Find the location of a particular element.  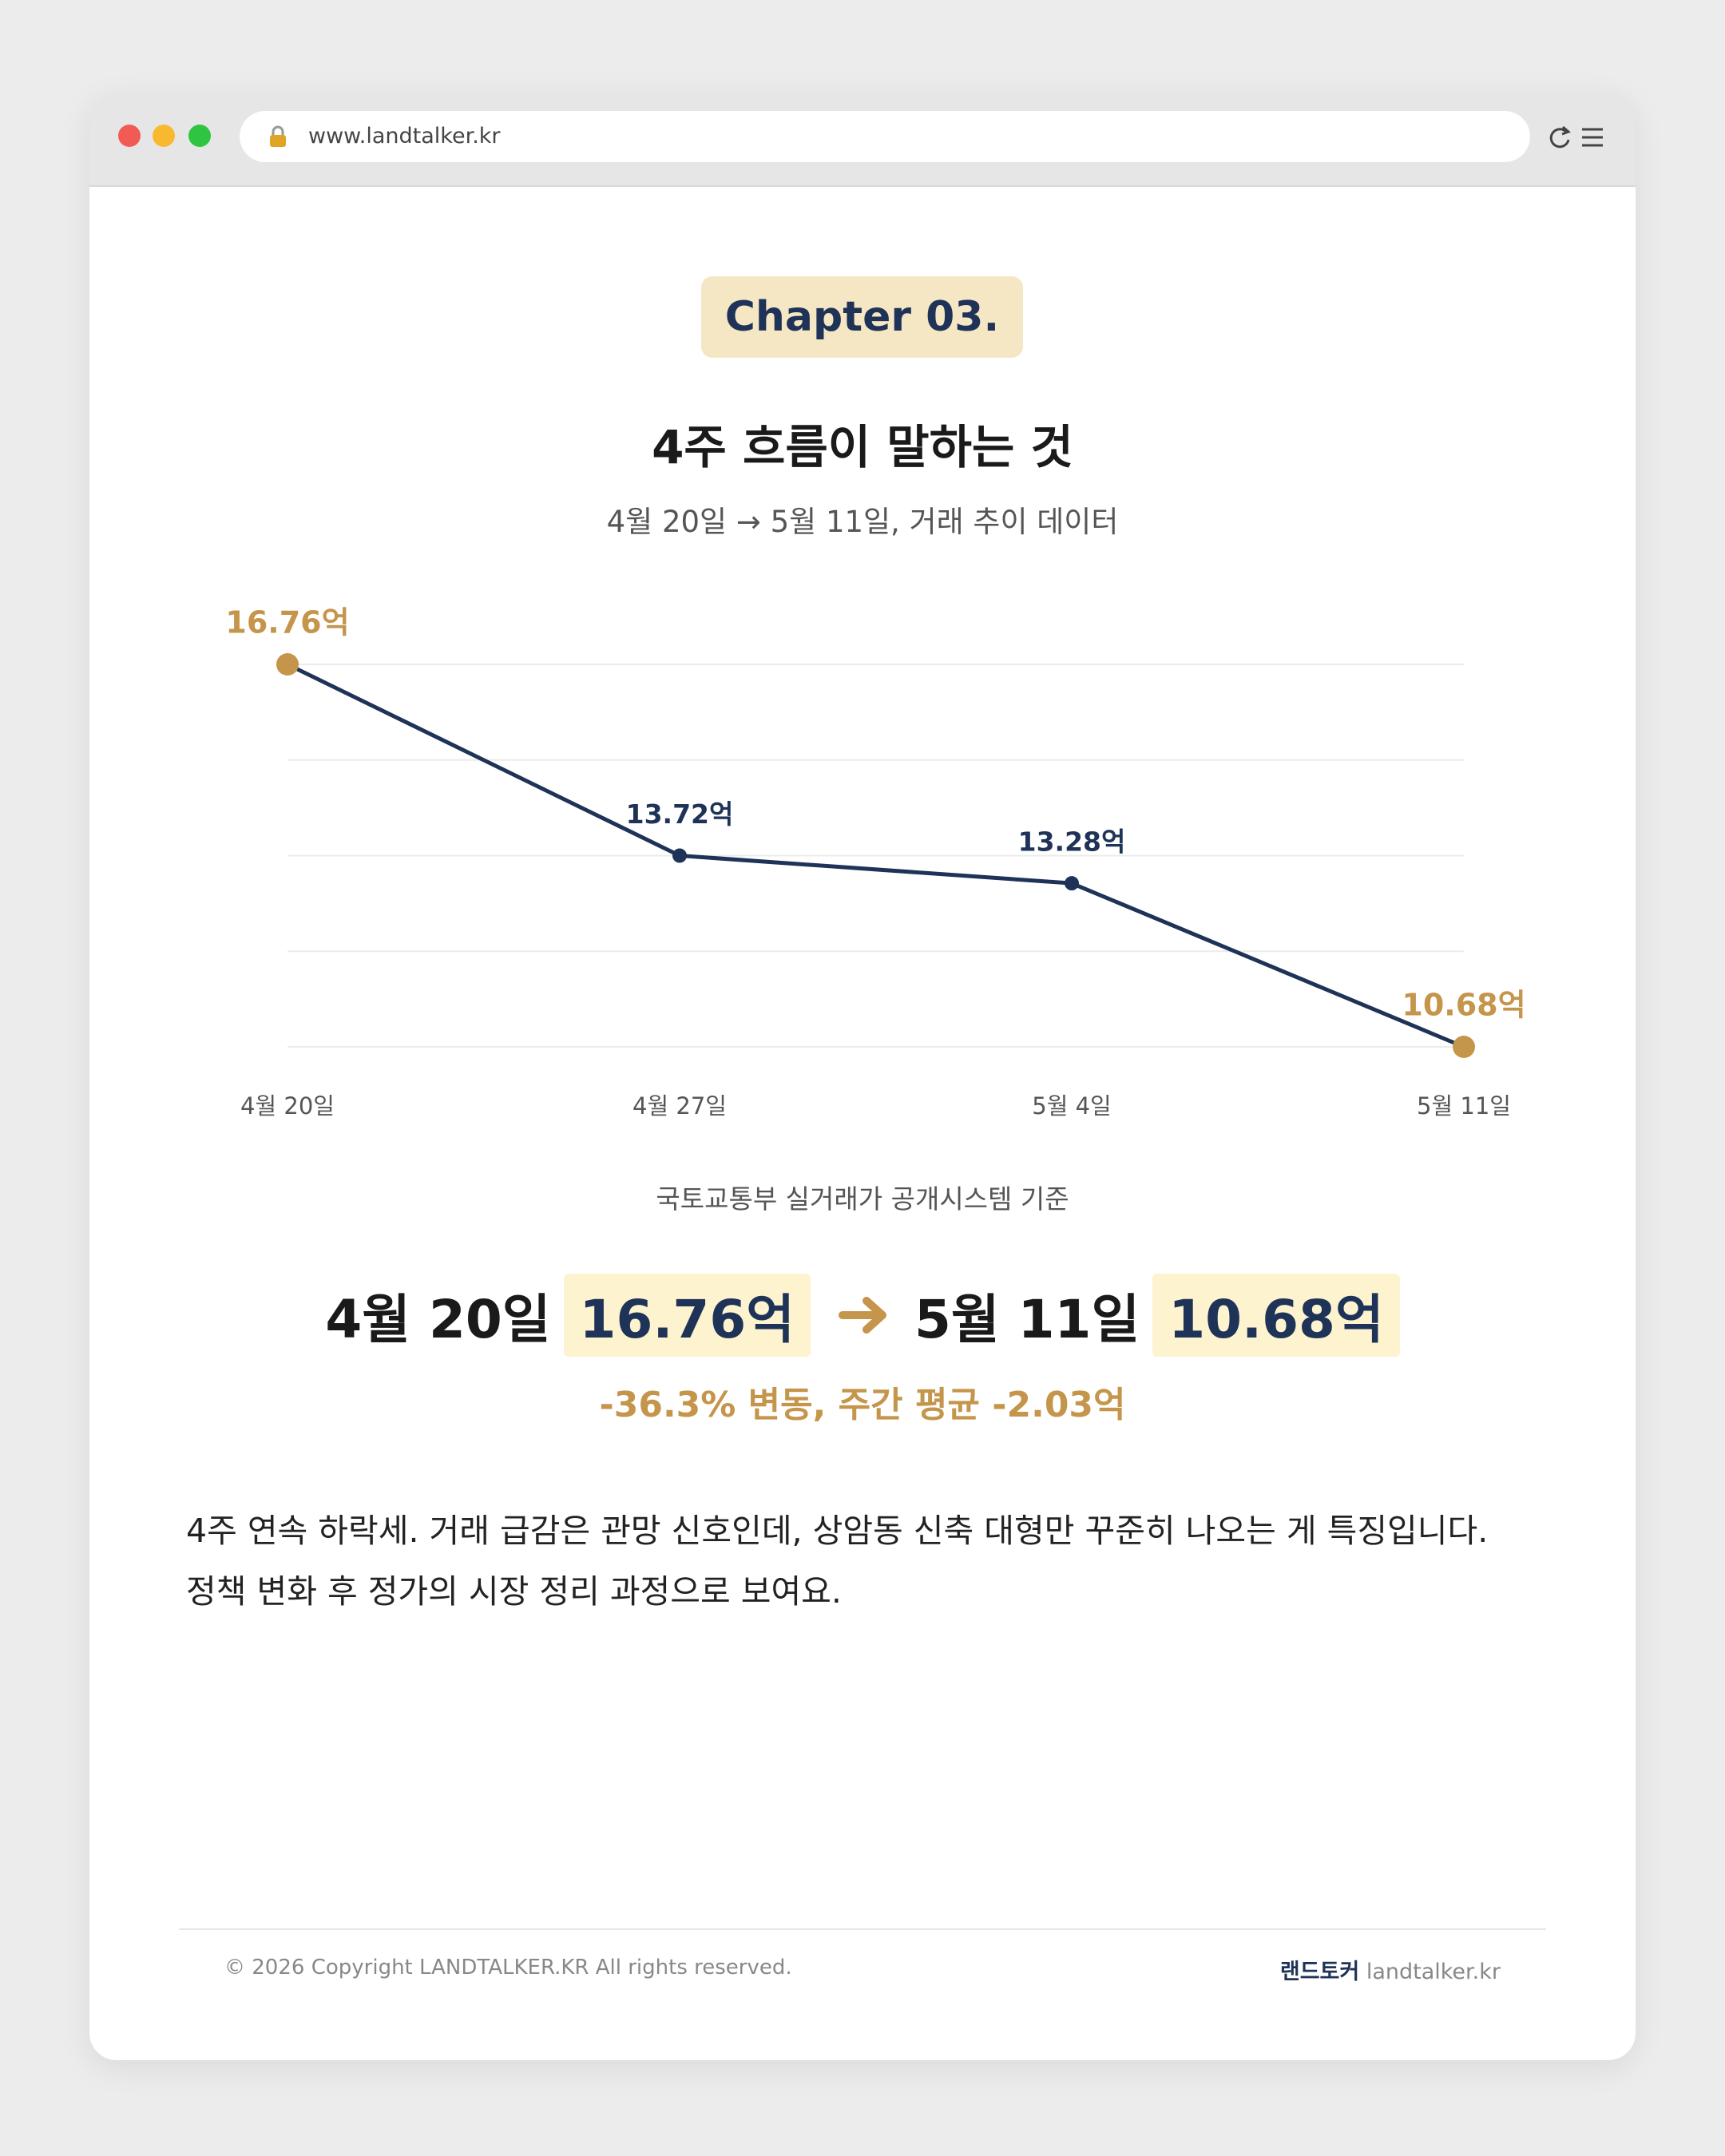

arrow-icon is located at coordinates (862, 1315).